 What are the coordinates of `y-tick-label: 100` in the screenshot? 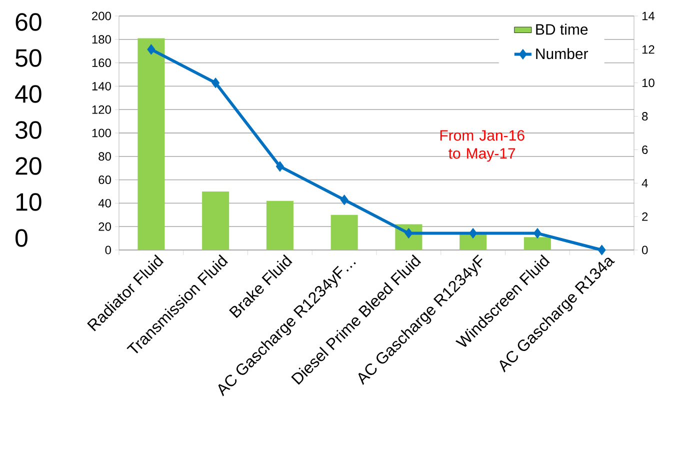 It's located at (102, 133).